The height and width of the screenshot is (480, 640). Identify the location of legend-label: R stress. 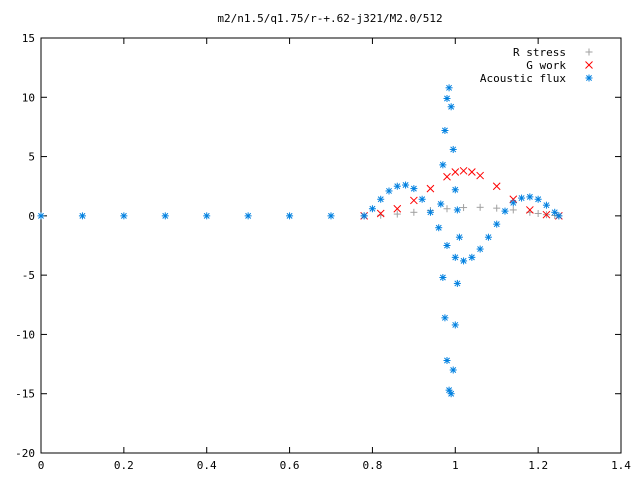
(539, 52).